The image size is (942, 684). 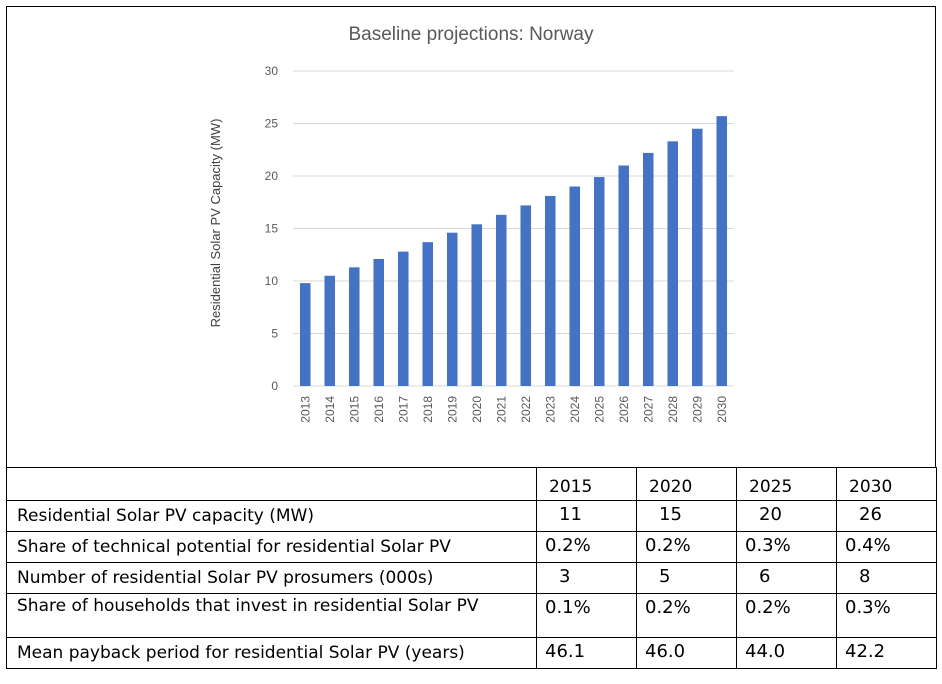 What do you see at coordinates (686, 516) in the screenshot?
I see `value-cell: 15` at bounding box center [686, 516].